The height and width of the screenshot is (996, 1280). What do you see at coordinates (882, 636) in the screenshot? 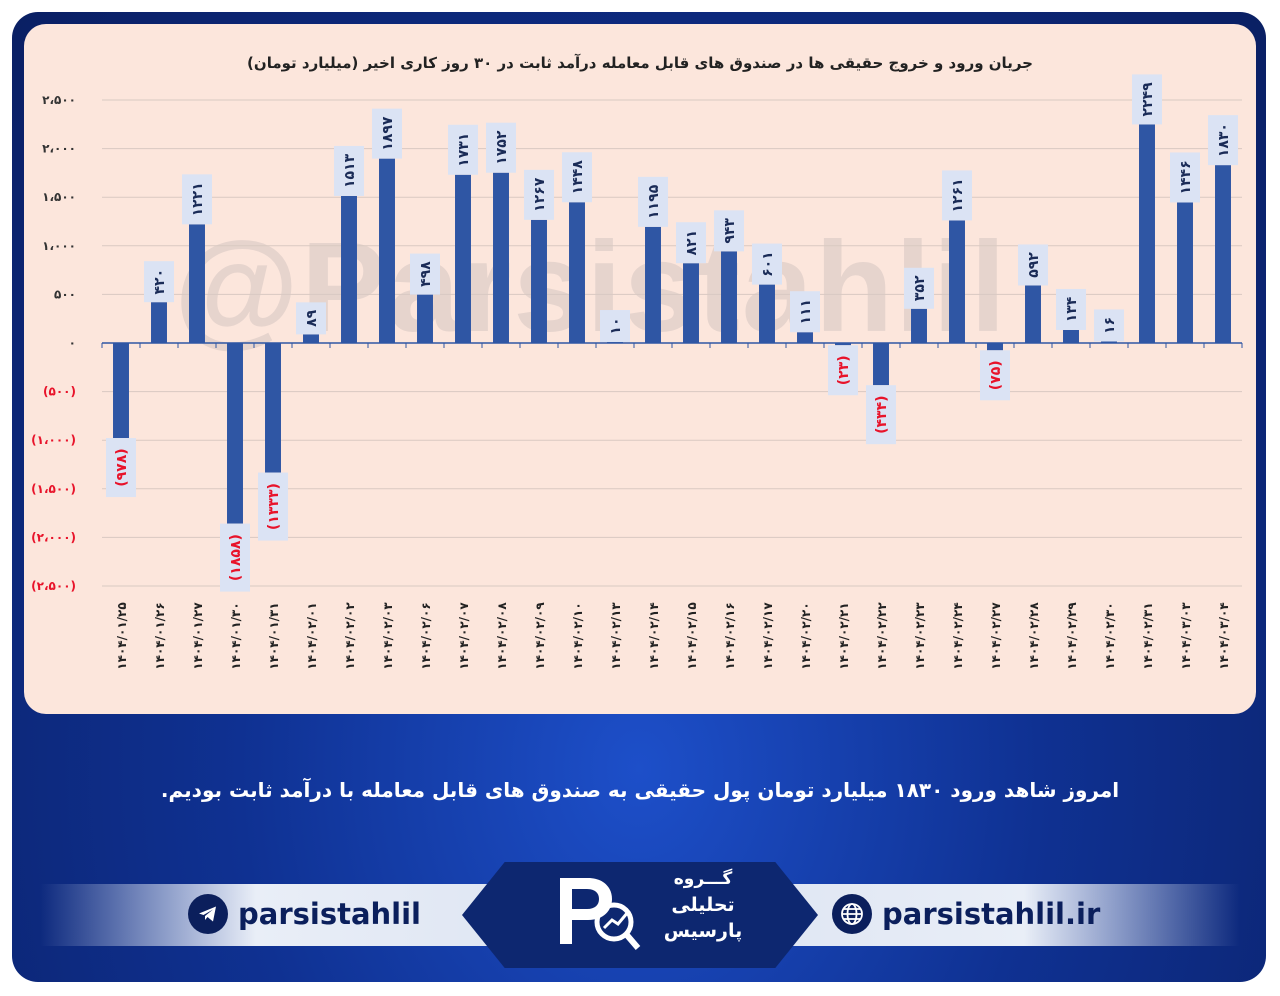
I see `x-tick-label: ۱۴۰۴/۰۲/۲۲` at bounding box center [882, 636].